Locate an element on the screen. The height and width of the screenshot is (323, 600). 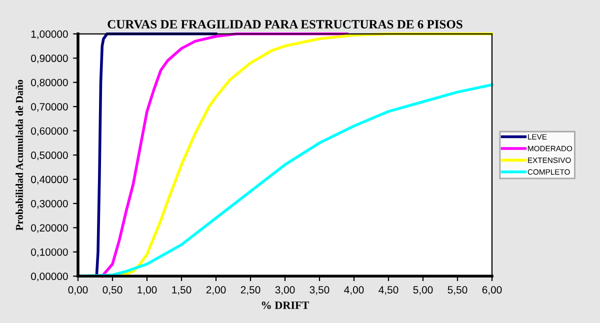
x-tick-label: 0,00 is located at coordinates (78, 290).